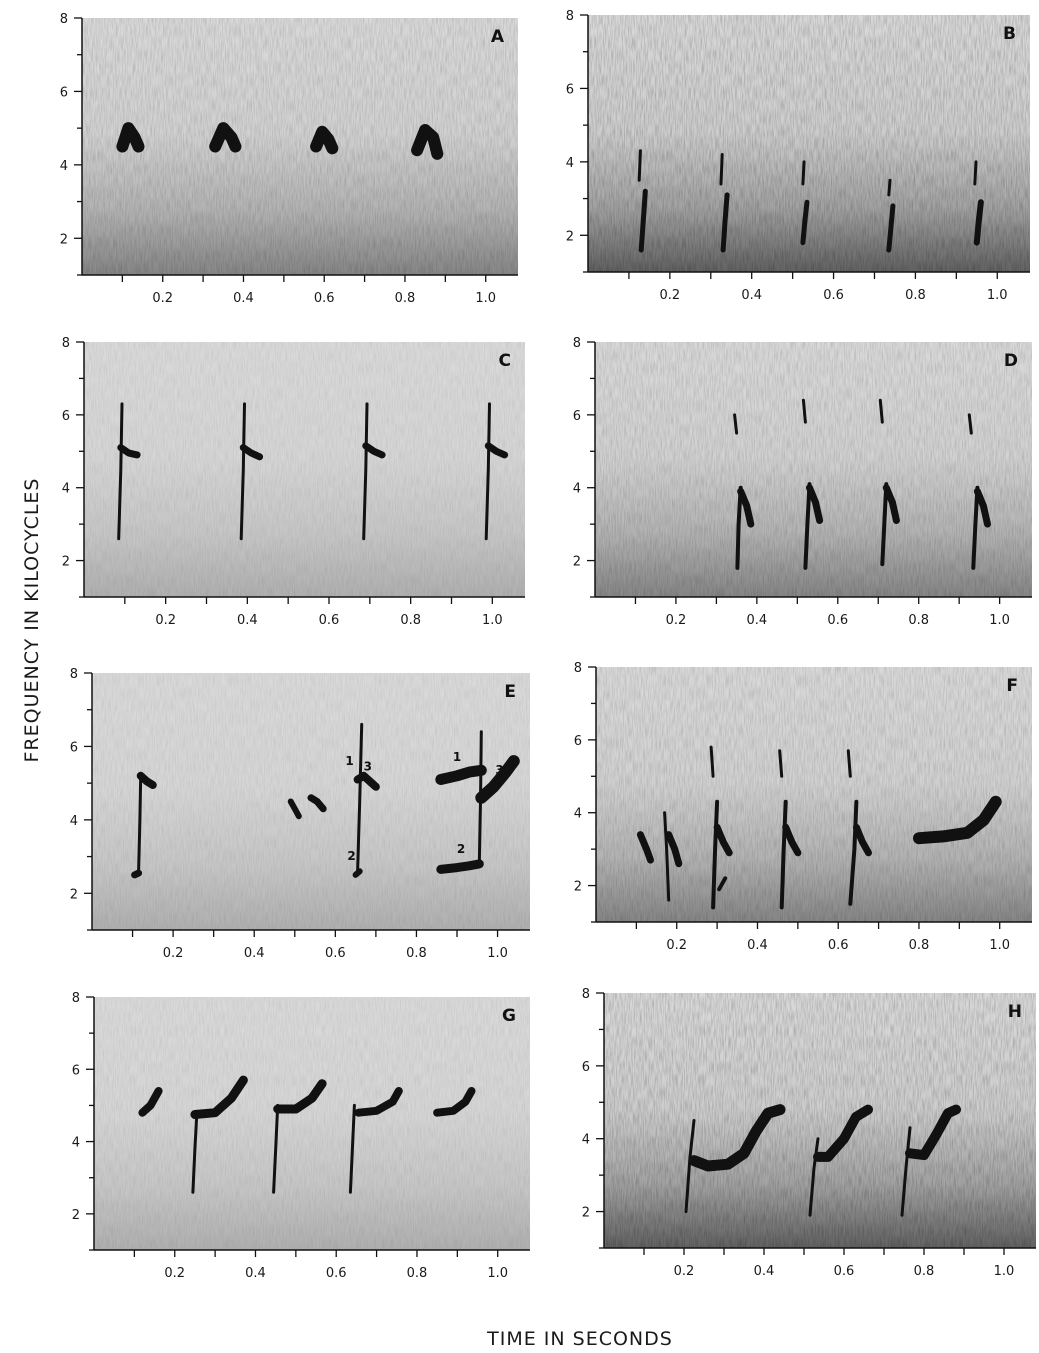  Describe the element at coordinates (570, 16) in the screenshot. I see `panel-b-y-tick-label: 8` at that location.